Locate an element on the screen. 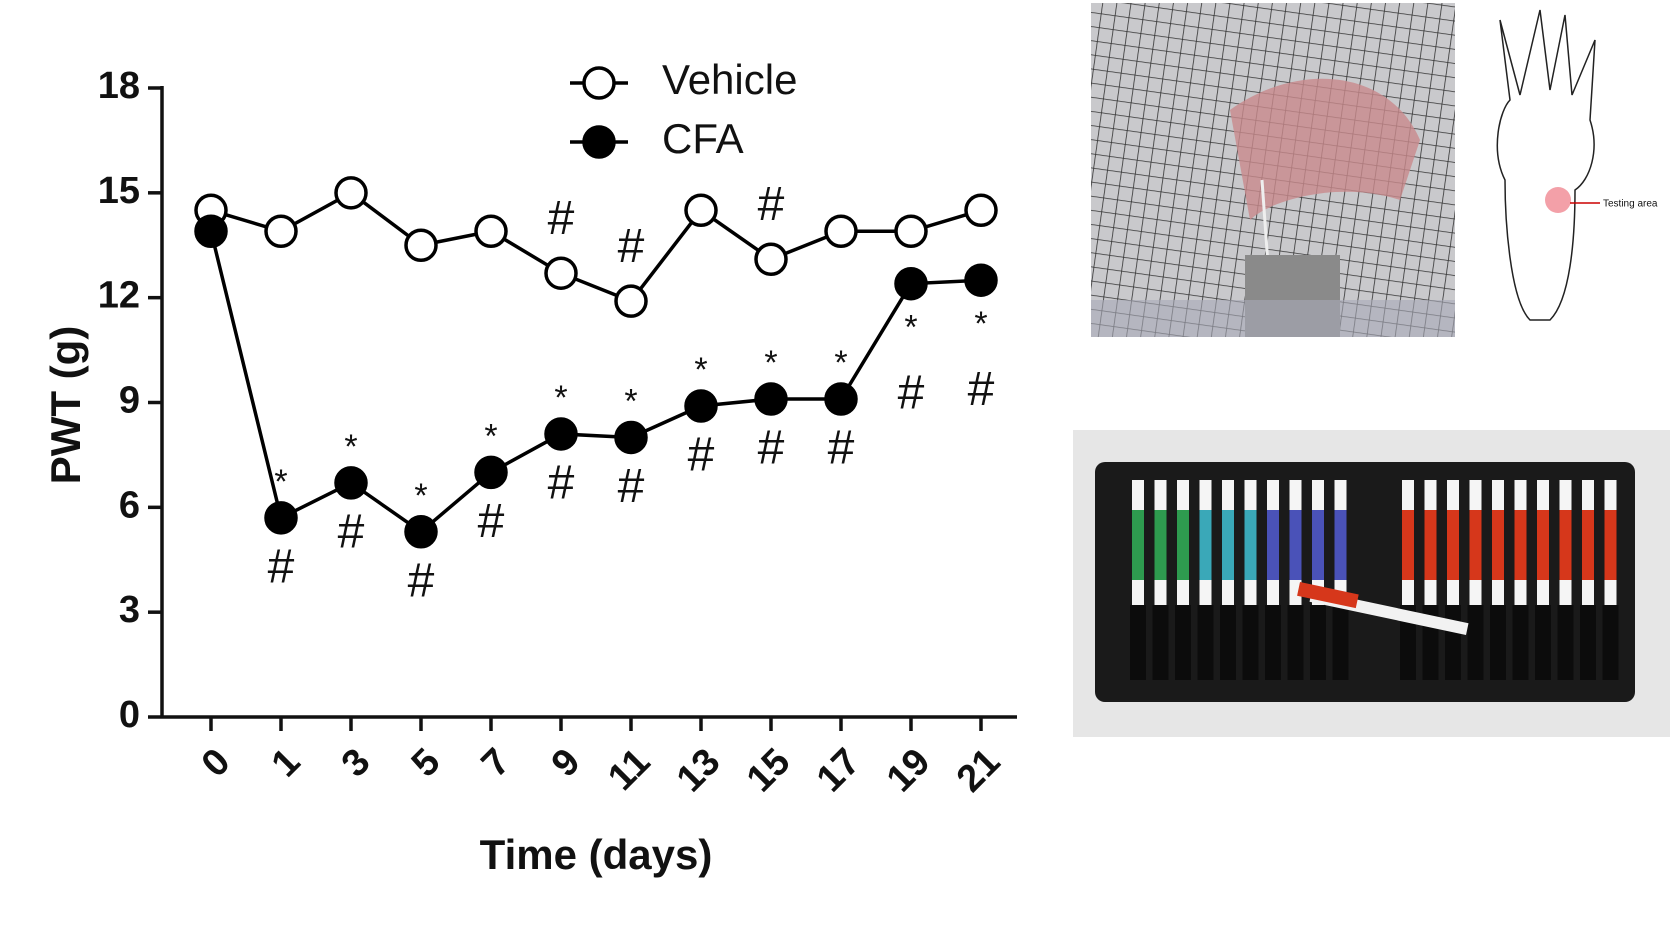 This screenshot has height=936, width=1670. y-tick-label: 0 is located at coordinates (129, 715).